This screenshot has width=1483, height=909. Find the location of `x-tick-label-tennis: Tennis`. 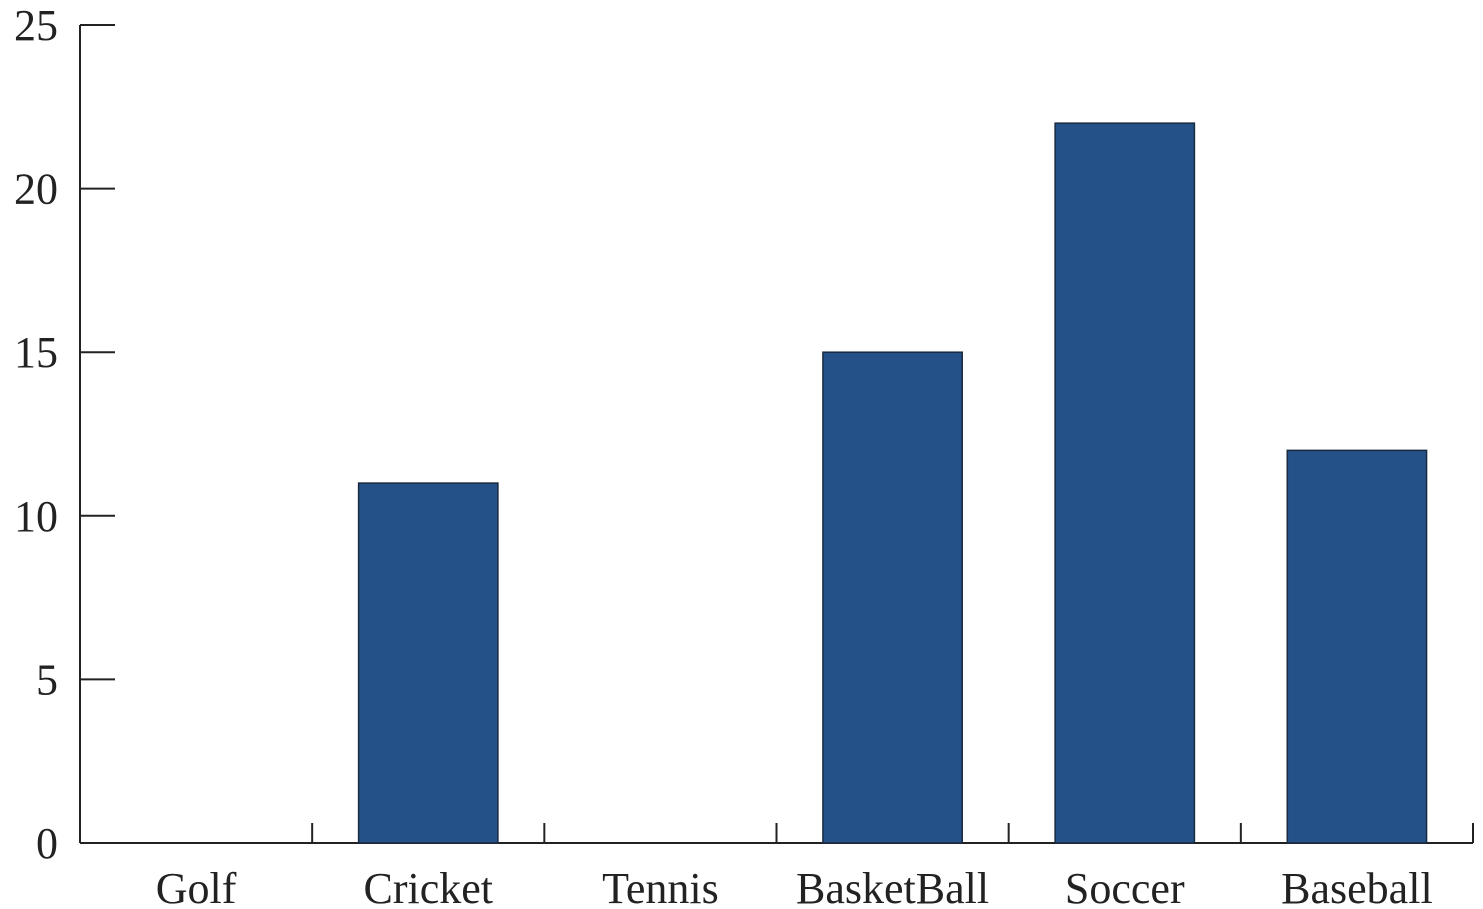

x-tick-label-tennis: Tennis is located at coordinates (660, 886).